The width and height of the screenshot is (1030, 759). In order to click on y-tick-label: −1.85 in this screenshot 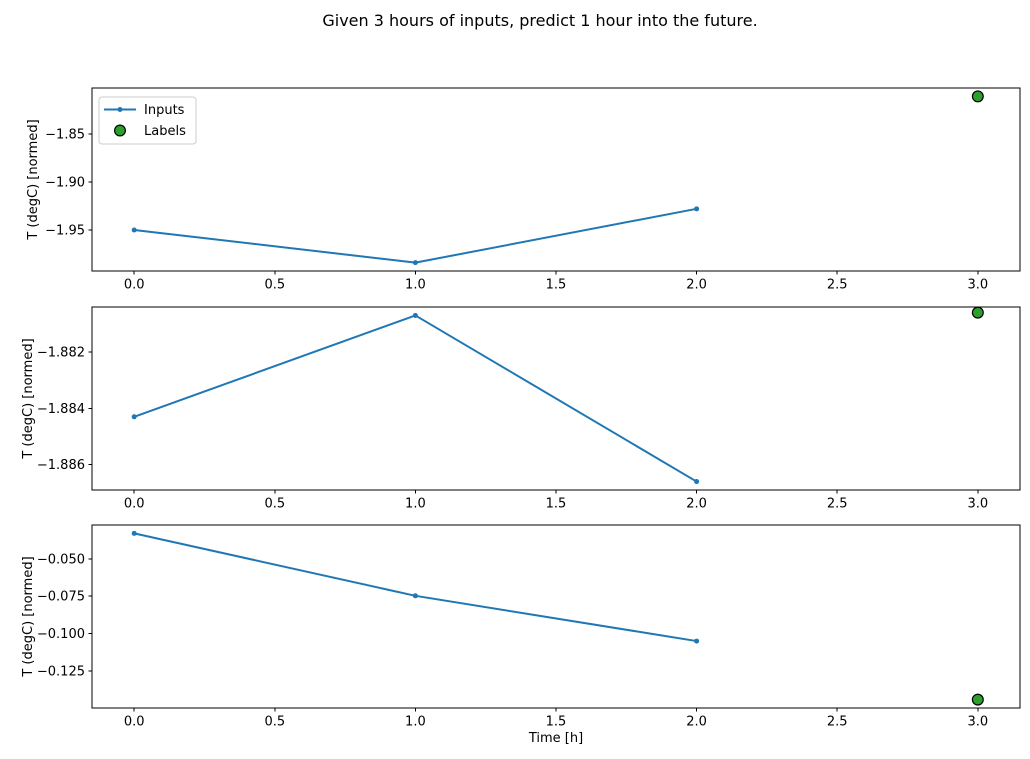, I will do `click(65, 134)`.